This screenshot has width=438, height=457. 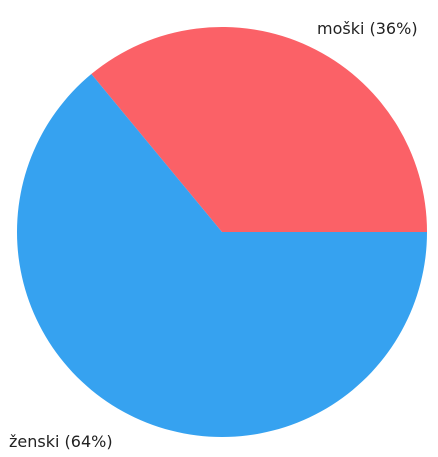 What do you see at coordinates (61, 441) in the screenshot?
I see `slice-label-zenski: ženski (64%)` at bounding box center [61, 441].